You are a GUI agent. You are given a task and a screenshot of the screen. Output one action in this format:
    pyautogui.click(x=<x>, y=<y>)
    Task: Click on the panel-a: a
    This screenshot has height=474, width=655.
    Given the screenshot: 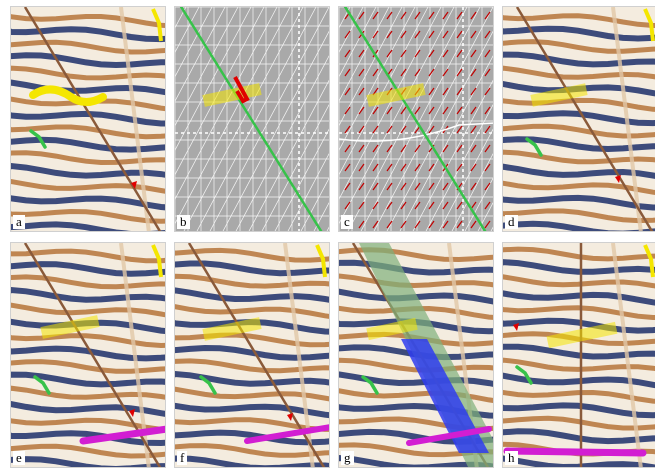 What is the action you would take?
    pyautogui.click(x=88, y=119)
    